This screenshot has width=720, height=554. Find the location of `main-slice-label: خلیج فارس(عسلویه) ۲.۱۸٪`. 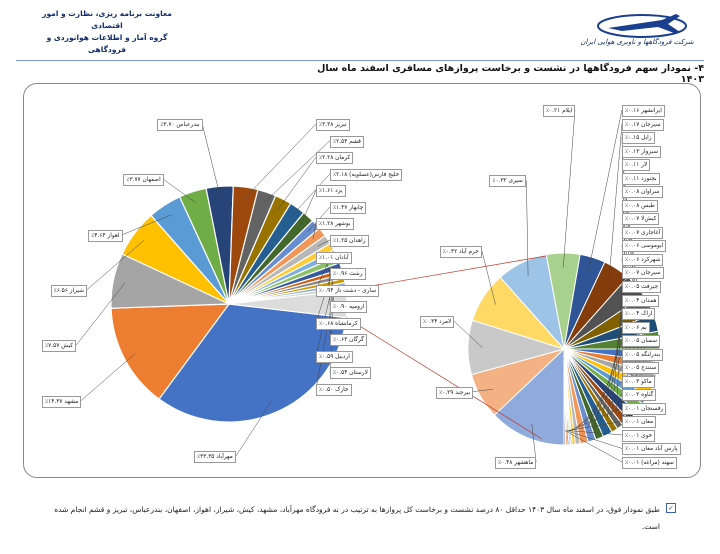

main-slice-label: خلیج فارس(عسلویه) ۲.۱۸٪ is located at coordinates (366, 174).